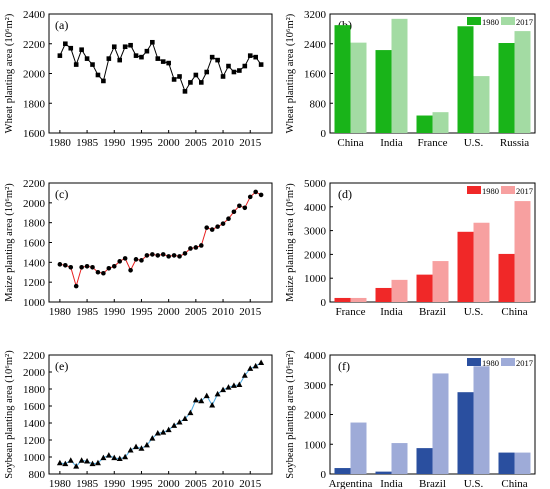 The width and height of the screenshot is (550, 489). Describe the element at coordinates (315, 45) in the screenshot. I see `y-tick-label: 2400` at that location.